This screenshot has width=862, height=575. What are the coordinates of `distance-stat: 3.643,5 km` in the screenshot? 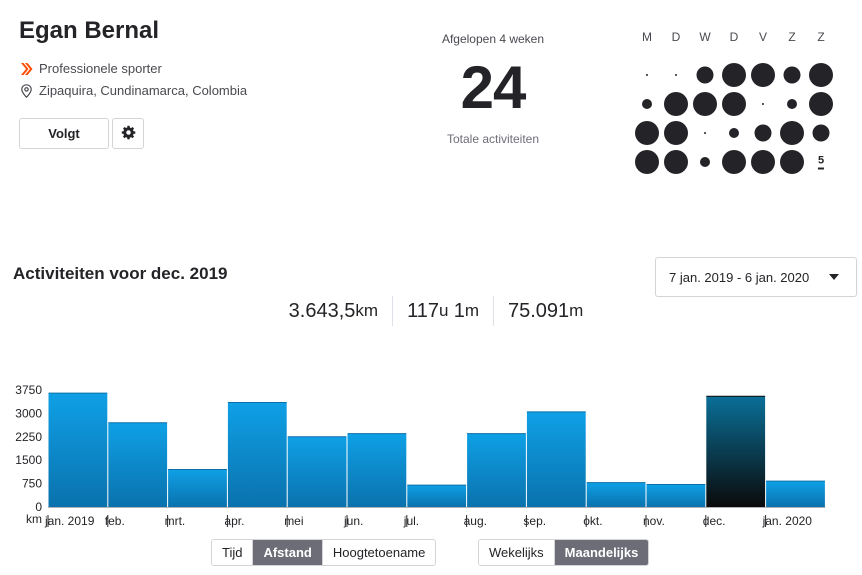 It's located at (333, 311).